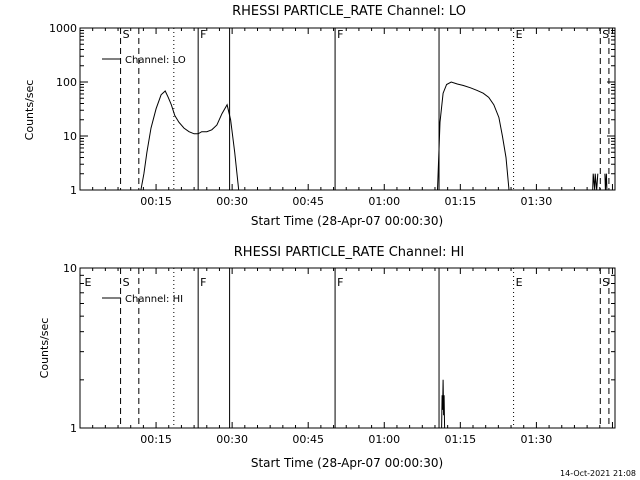 Image resolution: width=640 pixels, height=480 pixels. Describe the element at coordinates (349, 252) in the screenshot. I see `chart-title-hi: RHESSI PARTICLE_RATE Channel: HI` at that location.